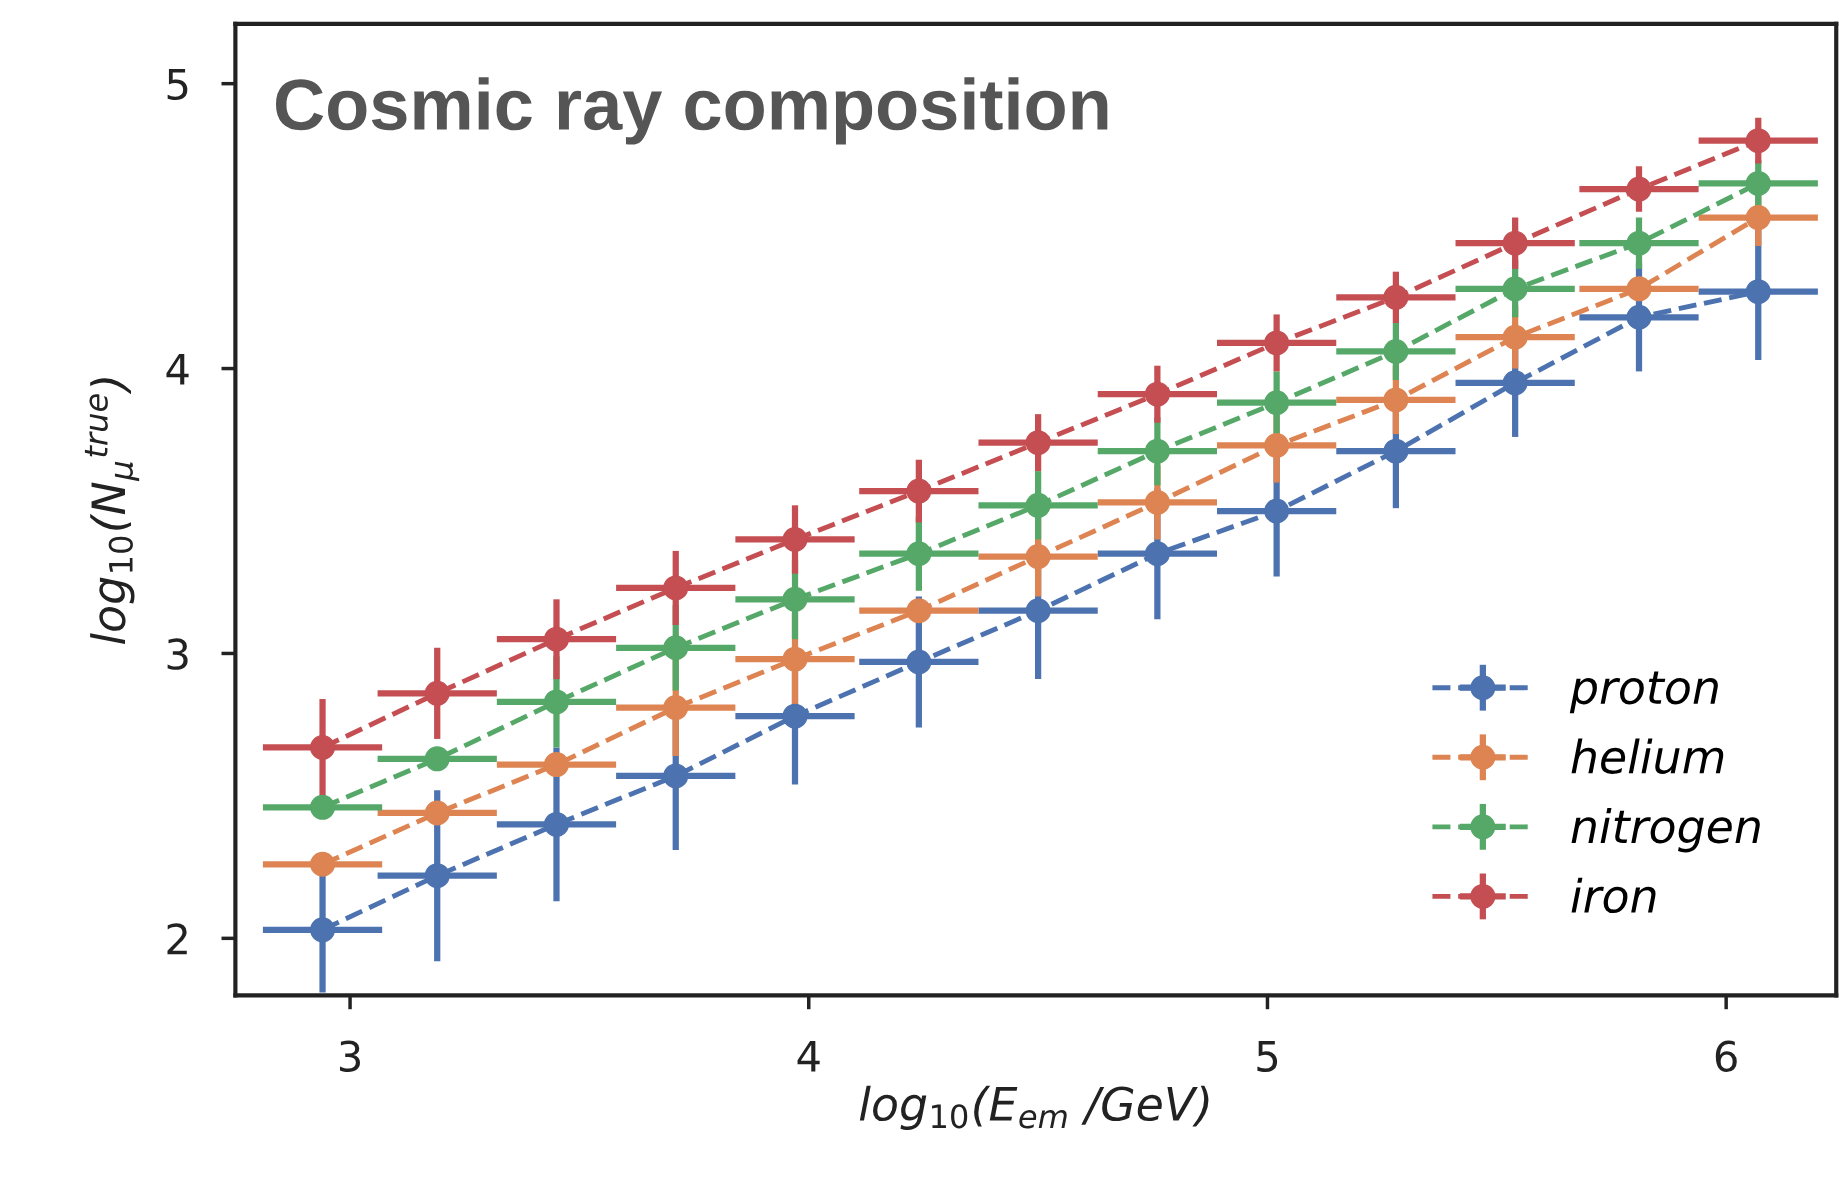 The width and height of the screenshot is (1839, 1192). What do you see at coordinates (1726, 1056) in the screenshot?
I see `x-tick-label: 6` at bounding box center [1726, 1056].